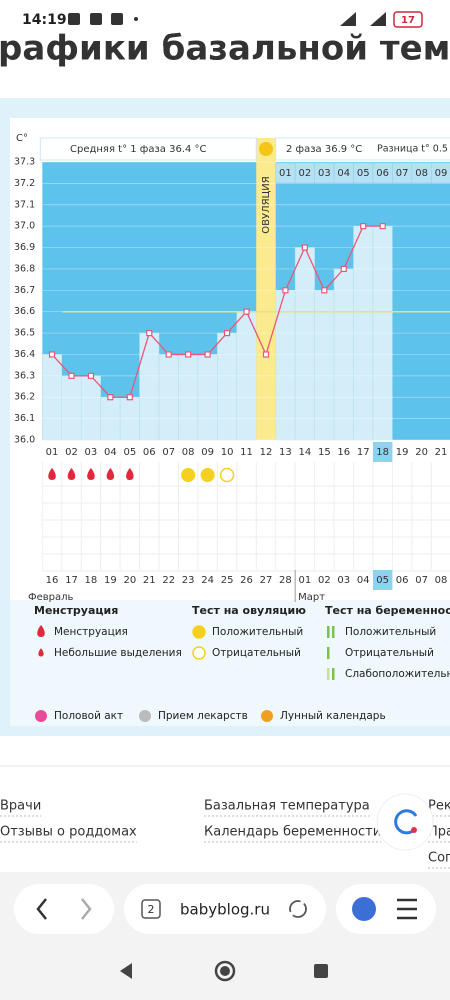  Describe the element at coordinates (52, 580) in the screenshot. I see `date-label: 16` at that location.